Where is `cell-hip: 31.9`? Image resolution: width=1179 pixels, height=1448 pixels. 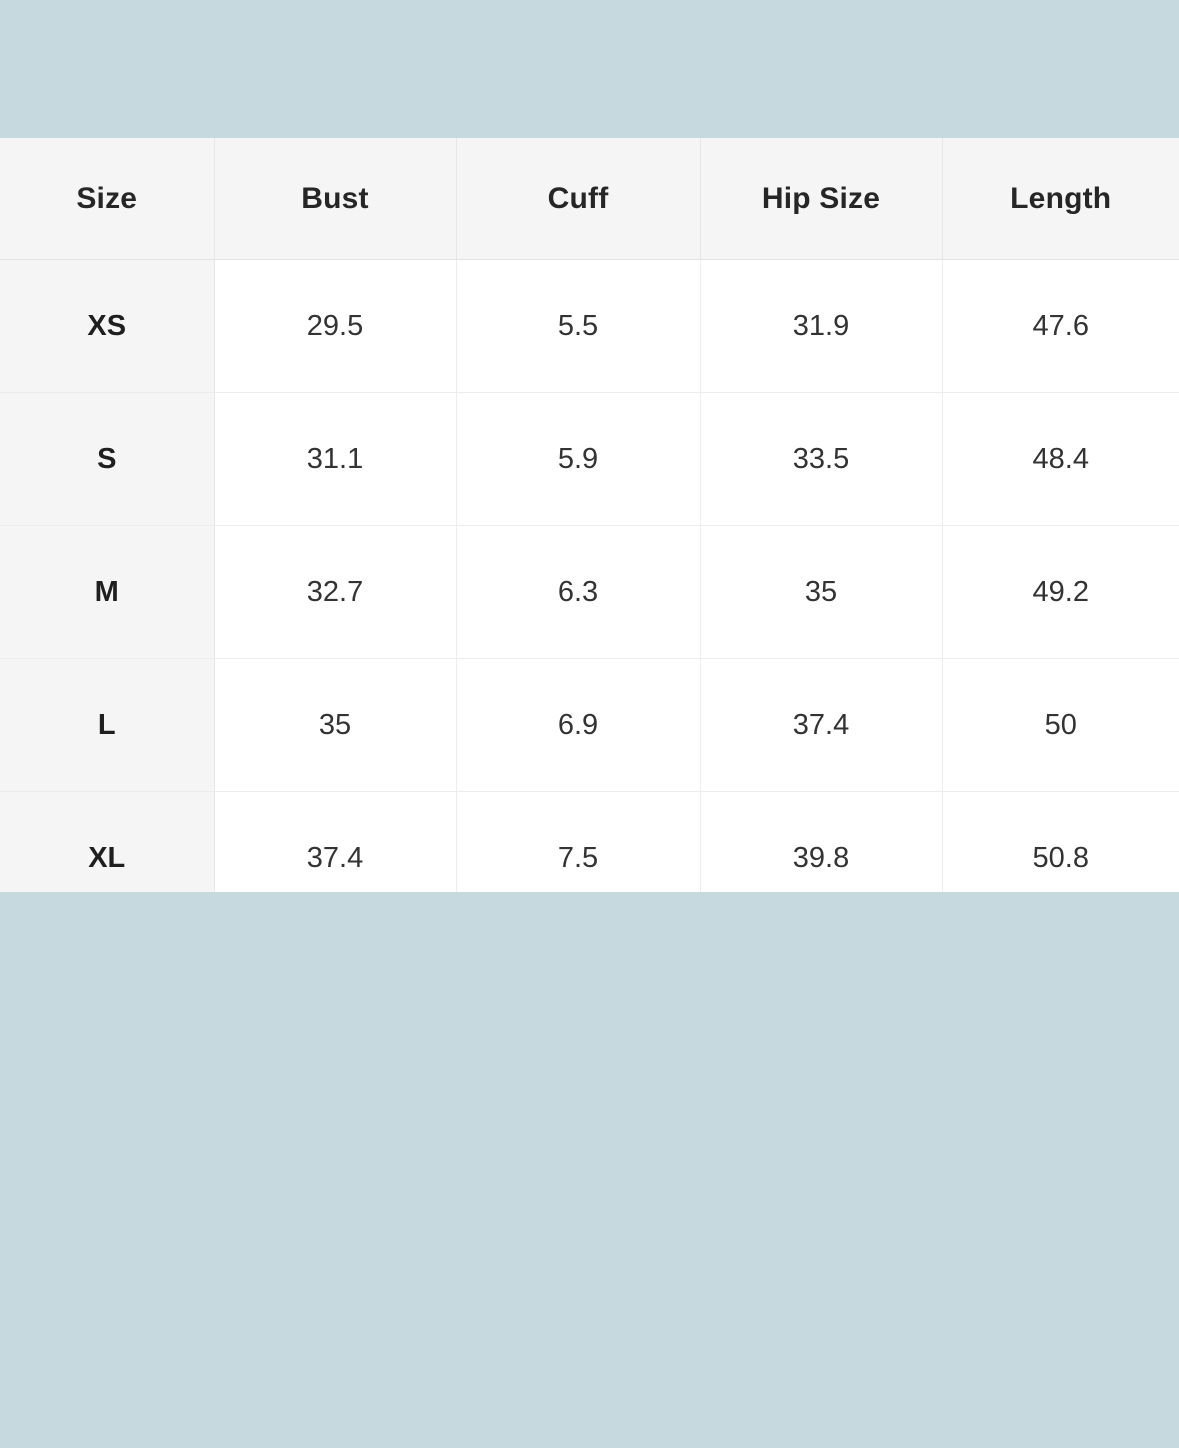 cell-hip: 31.9 is located at coordinates (821, 326).